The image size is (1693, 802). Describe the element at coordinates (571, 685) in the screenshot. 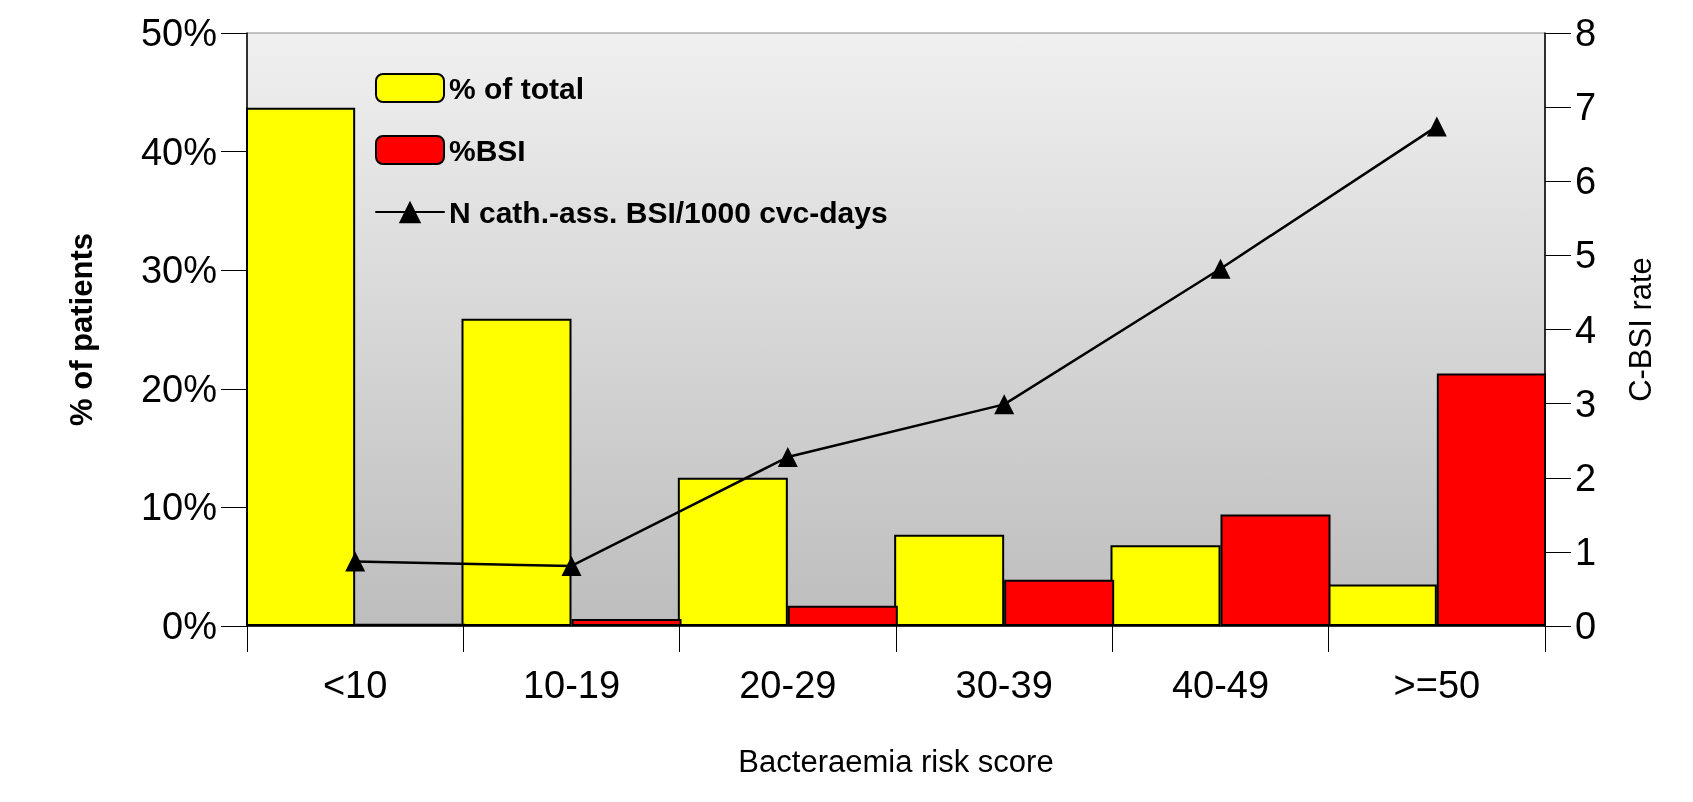

I see `x-tick-label: 10-19` at that location.